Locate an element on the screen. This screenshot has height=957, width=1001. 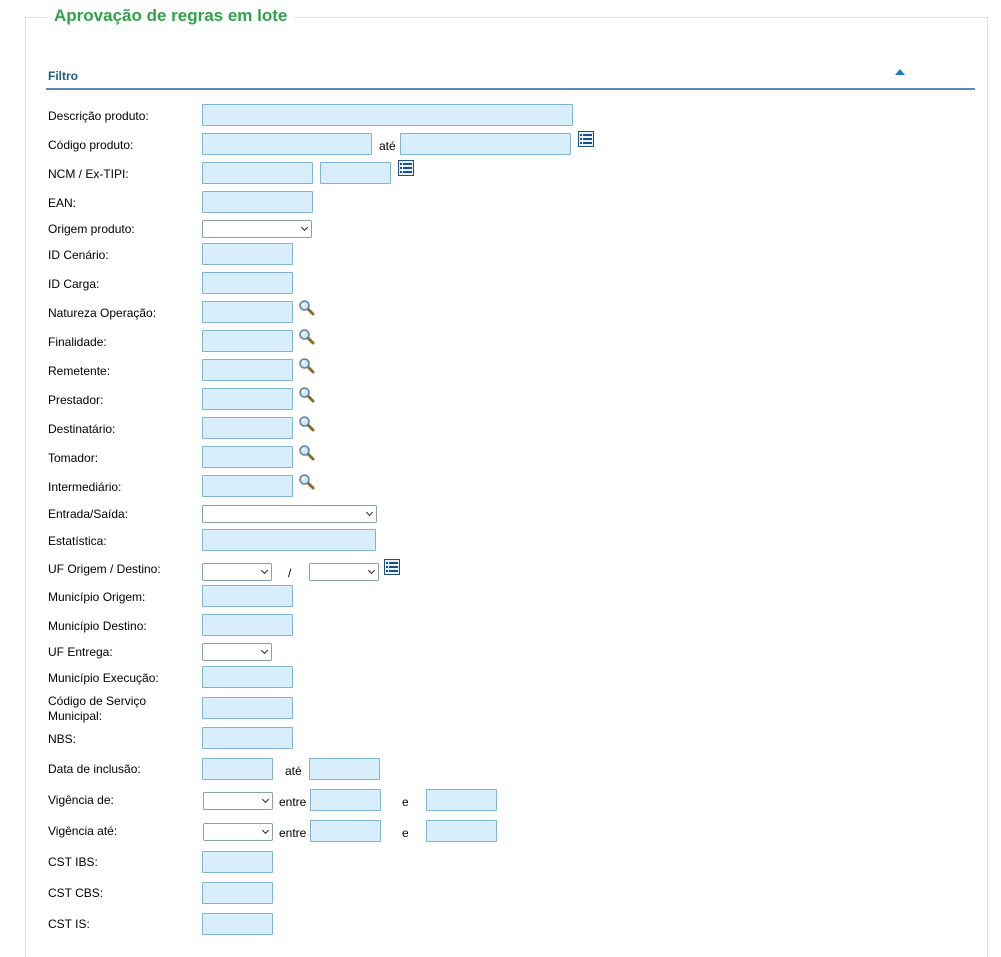
vigencia-ate-select is located at coordinates (238, 832).